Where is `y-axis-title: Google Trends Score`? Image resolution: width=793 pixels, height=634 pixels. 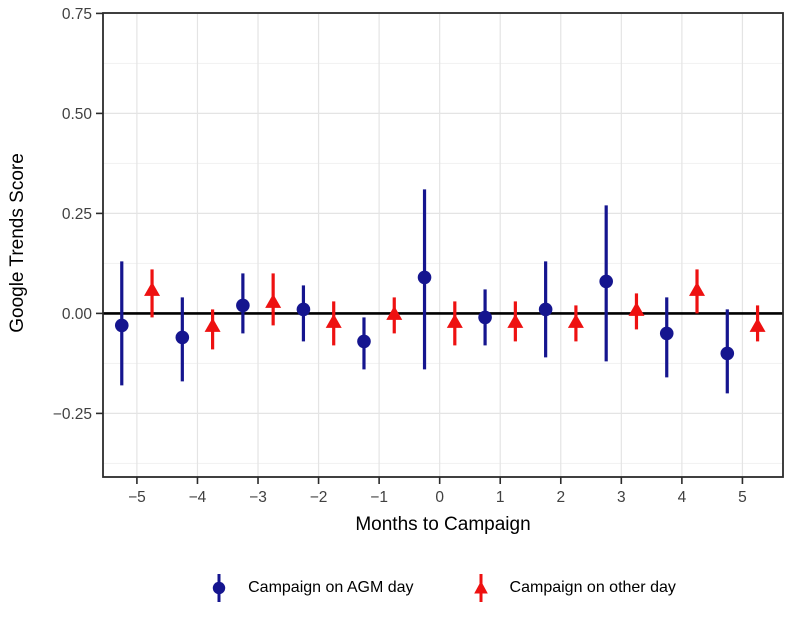 y-axis-title: Google Trends Score is located at coordinates (17, 243).